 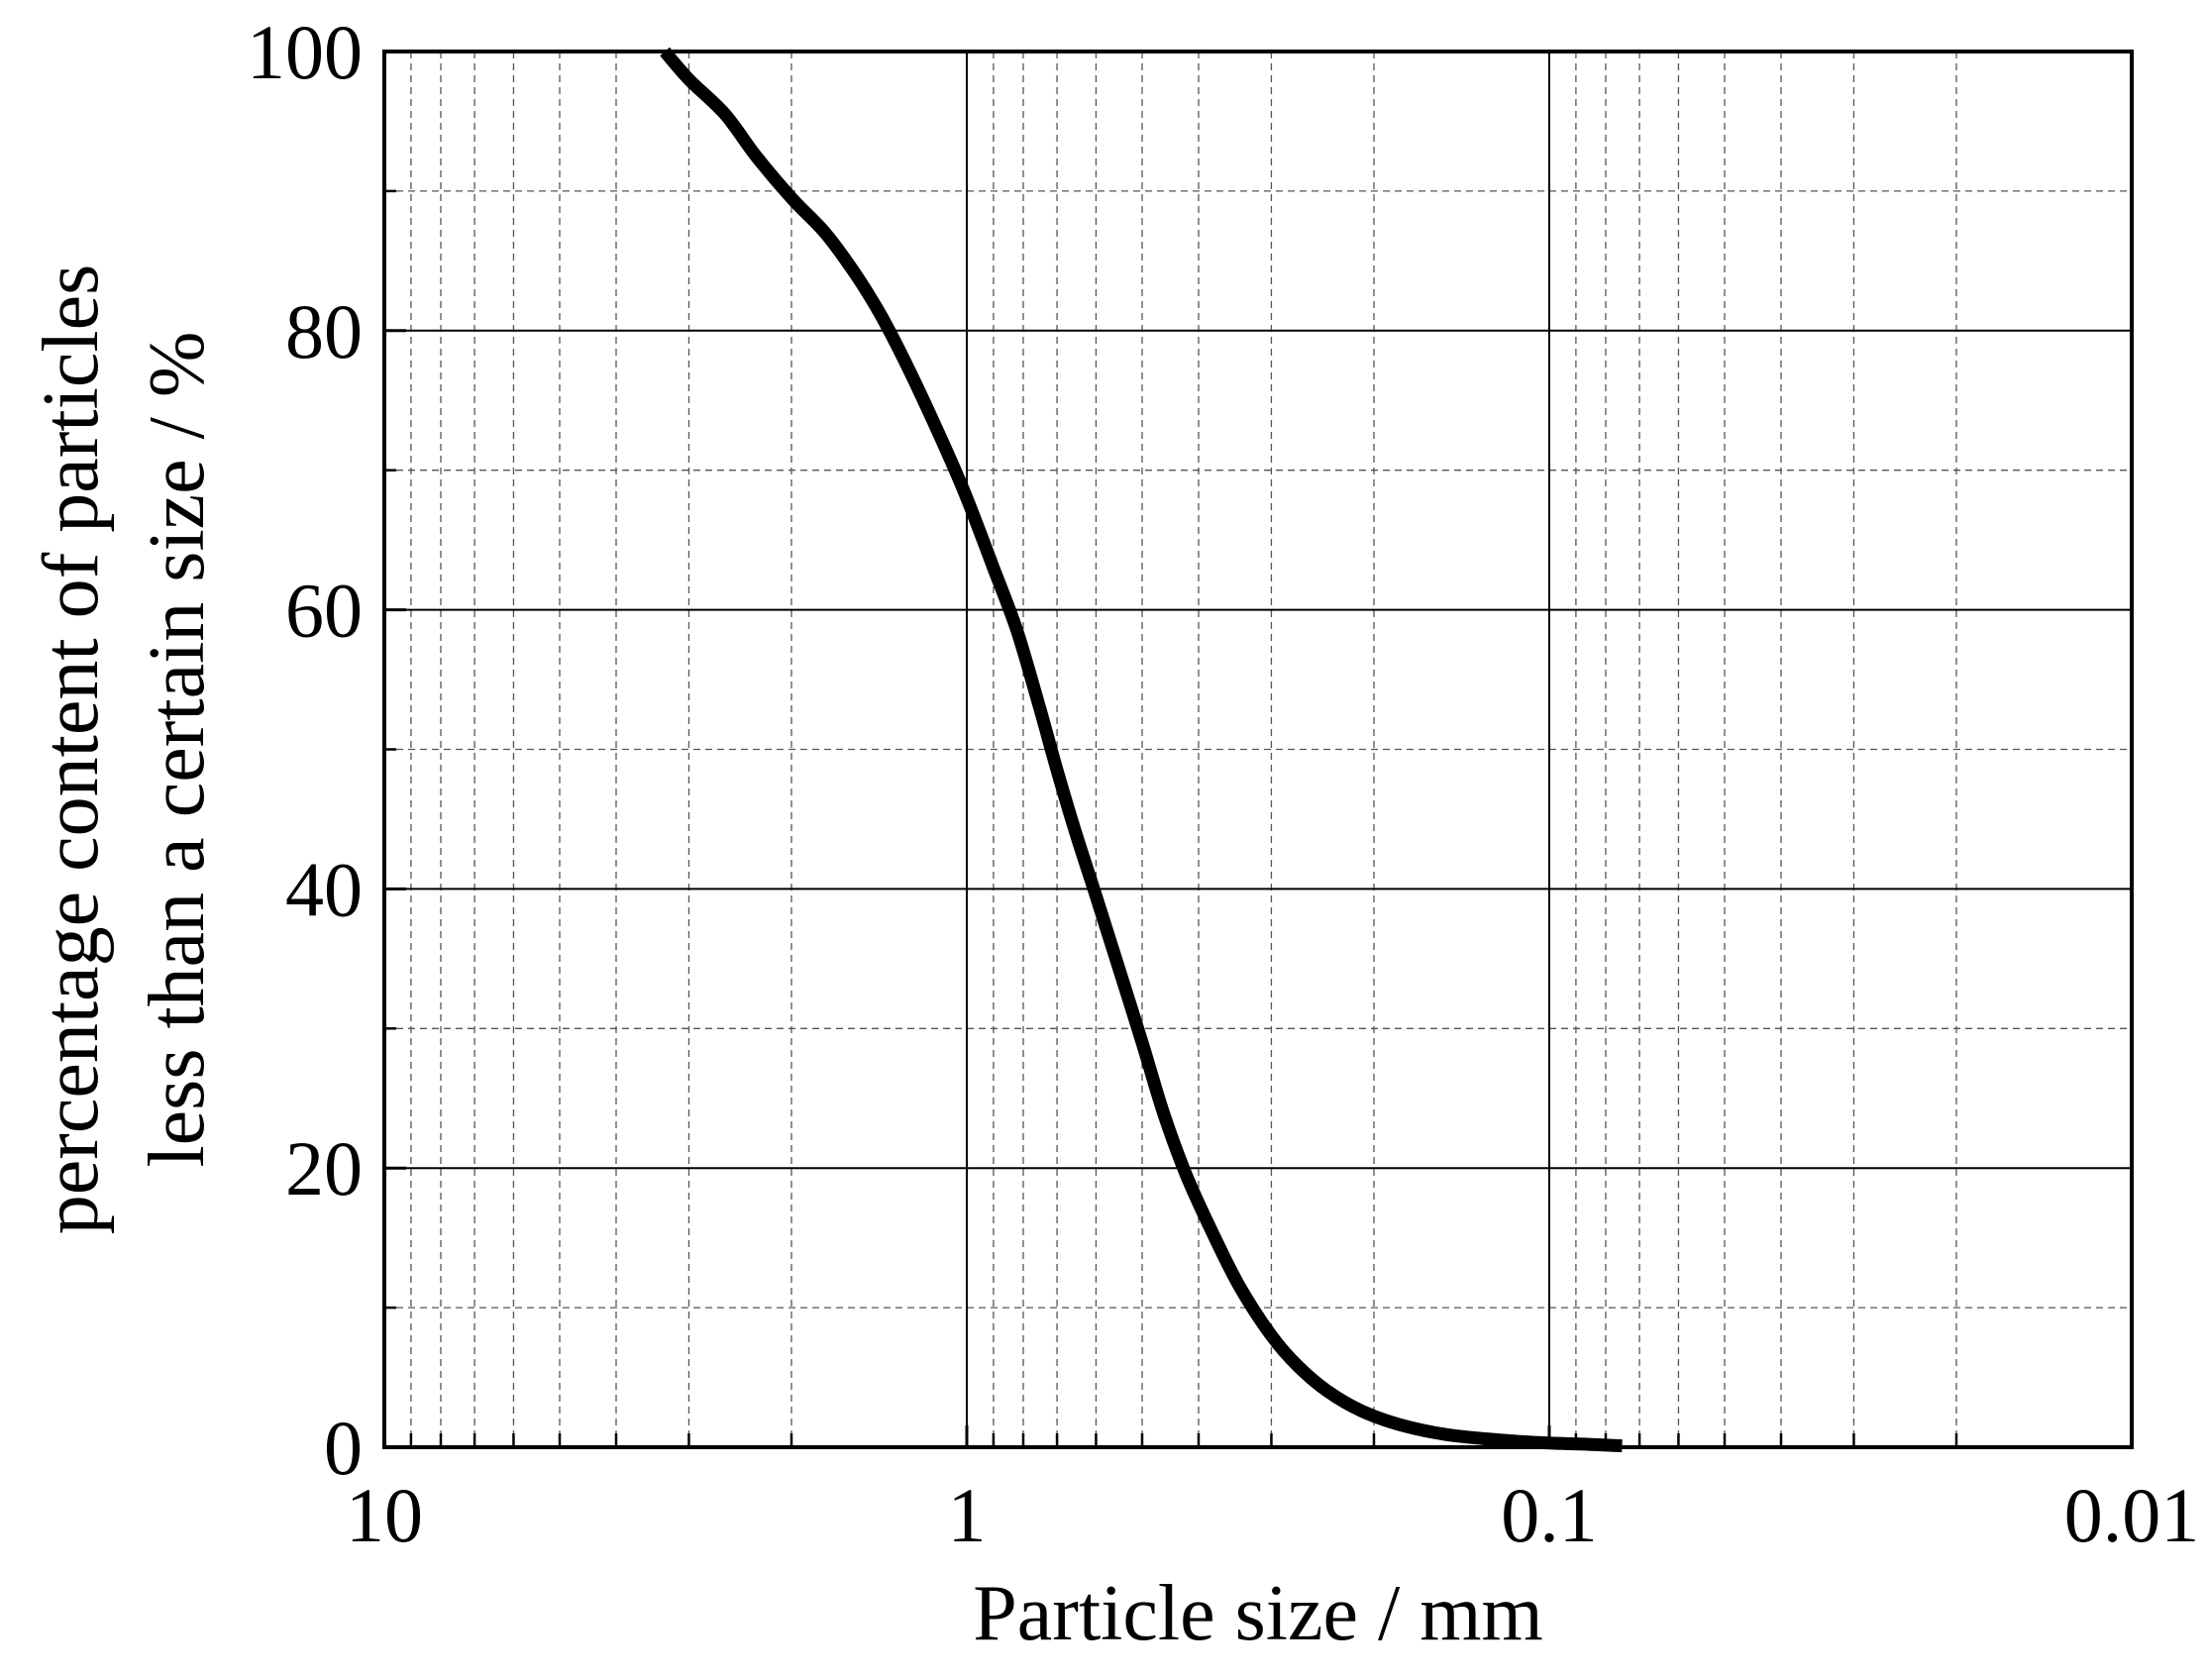 What do you see at coordinates (384, 1515) in the screenshot?
I see `x-tick-label: 10` at bounding box center [384, 1515].